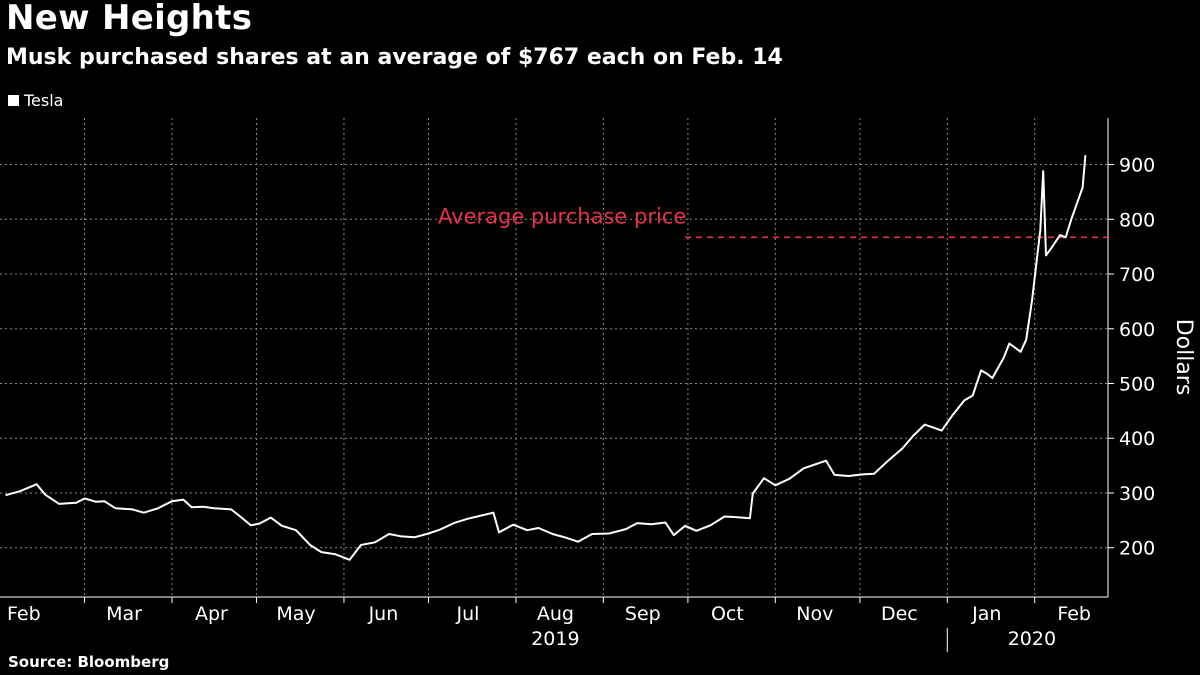 This screenshot has height=675, width=1200. I want to click on y-tick-label-800: 800, so click(1137, 220).